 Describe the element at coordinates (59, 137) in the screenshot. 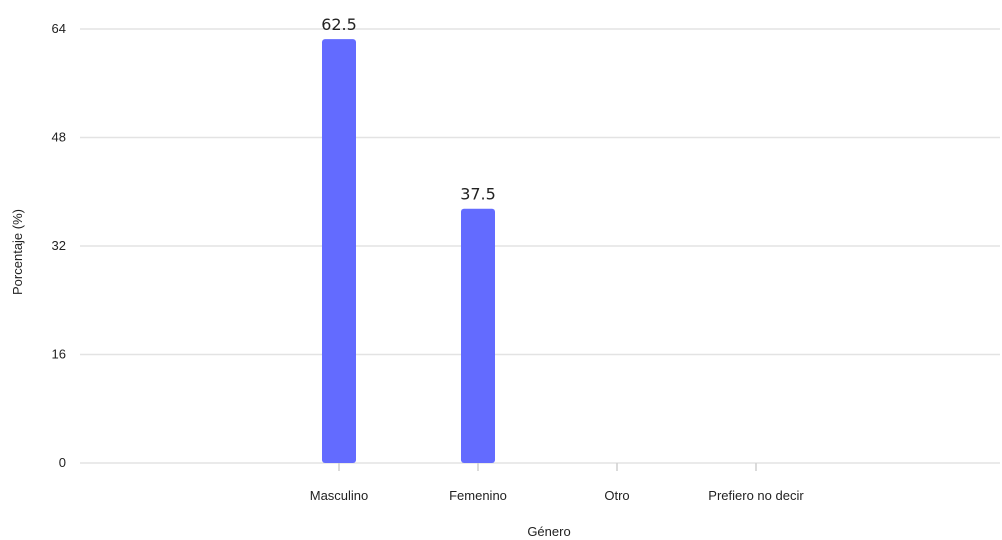

I see `y-tick-label: 48` at that location.